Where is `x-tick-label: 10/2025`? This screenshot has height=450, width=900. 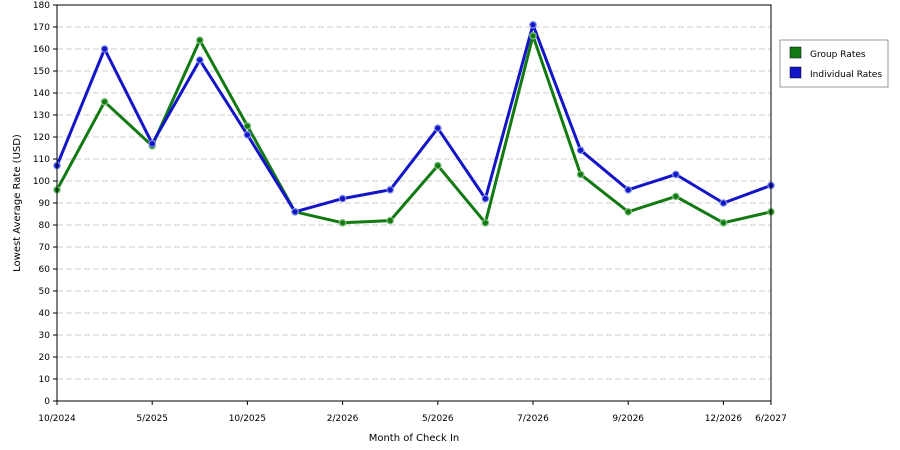 x-tick-label: 10/2025 is located at coordinates (247, 419).